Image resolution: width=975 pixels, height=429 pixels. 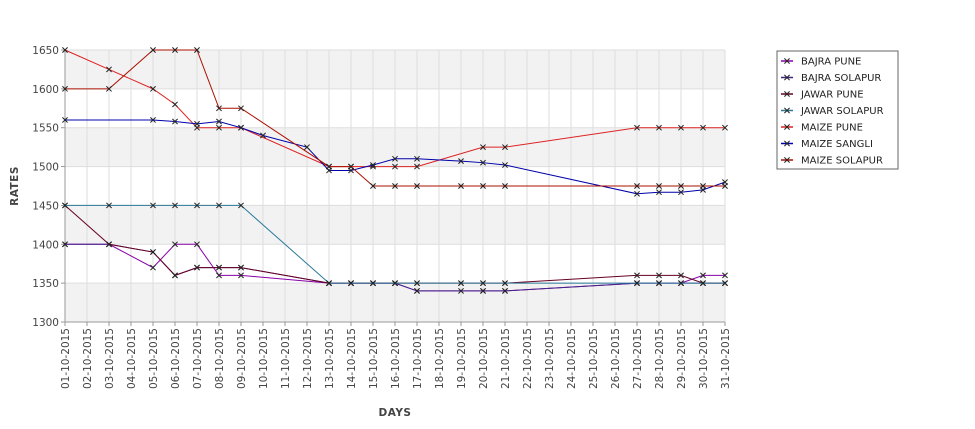 I want to click on x-tick-label: 20-10-2015, so click(x=484, y=358).